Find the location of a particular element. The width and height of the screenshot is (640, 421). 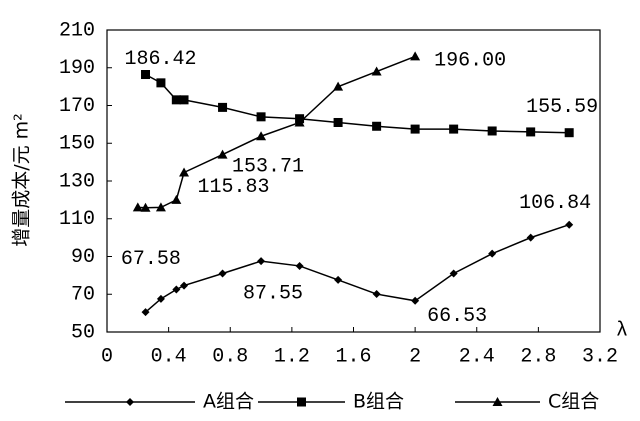

y-axis-title: 增量成本/元 m² is located at coordinates (22, 180).